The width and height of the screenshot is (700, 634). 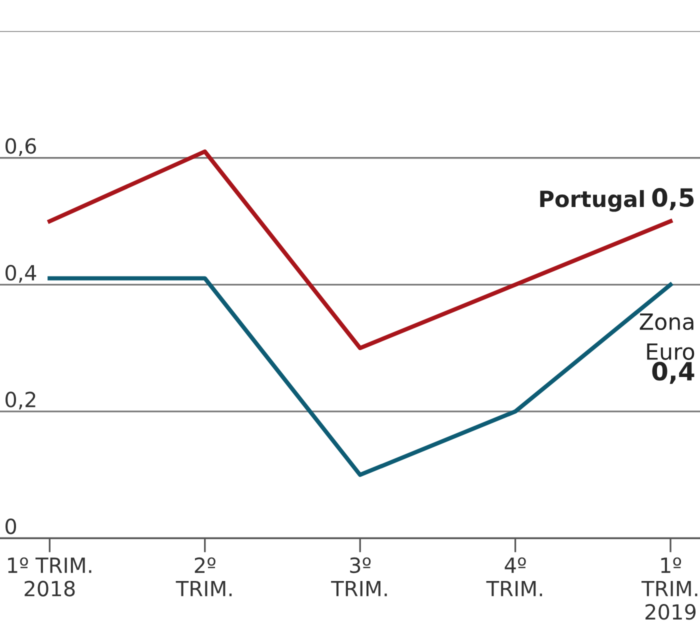 I want to click on series-label: Zona Euro, so click(x=667, y=337).